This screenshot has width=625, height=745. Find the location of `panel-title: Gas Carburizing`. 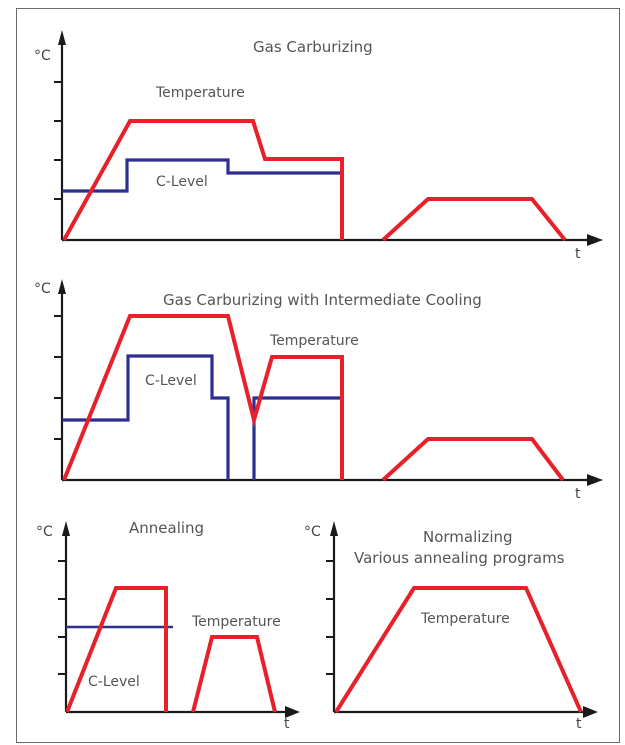

panel-title: Gas Carburizing is located at coordinates (313, 47).